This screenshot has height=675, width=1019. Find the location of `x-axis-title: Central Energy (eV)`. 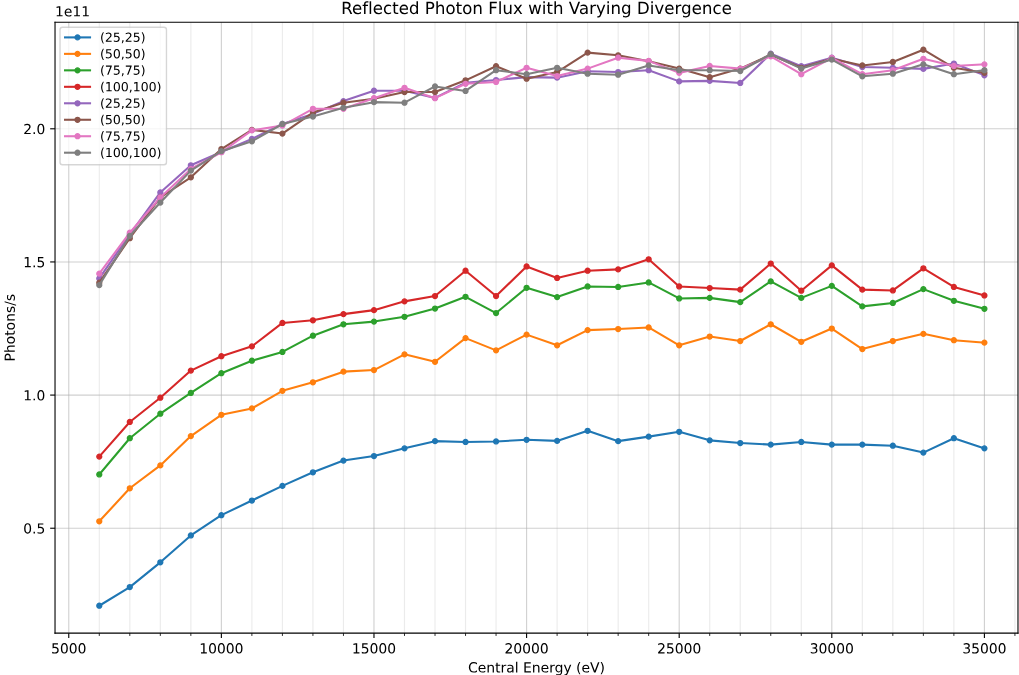

x-axis-title: Central Energy (eV) is located at coordinates (536, 668).